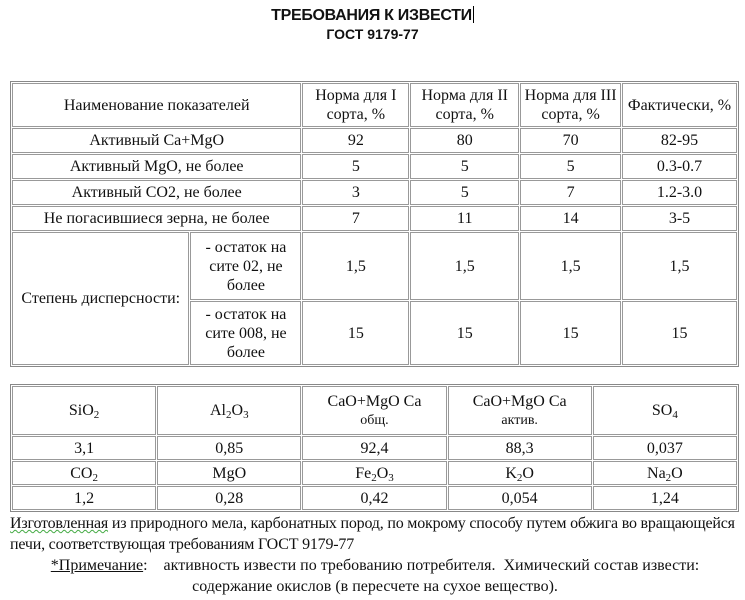 This screenshot has width=745, height=600. Describe the element at coordinates (229, 473) in the screenshot. I see `header-cell: MgO` at that location.